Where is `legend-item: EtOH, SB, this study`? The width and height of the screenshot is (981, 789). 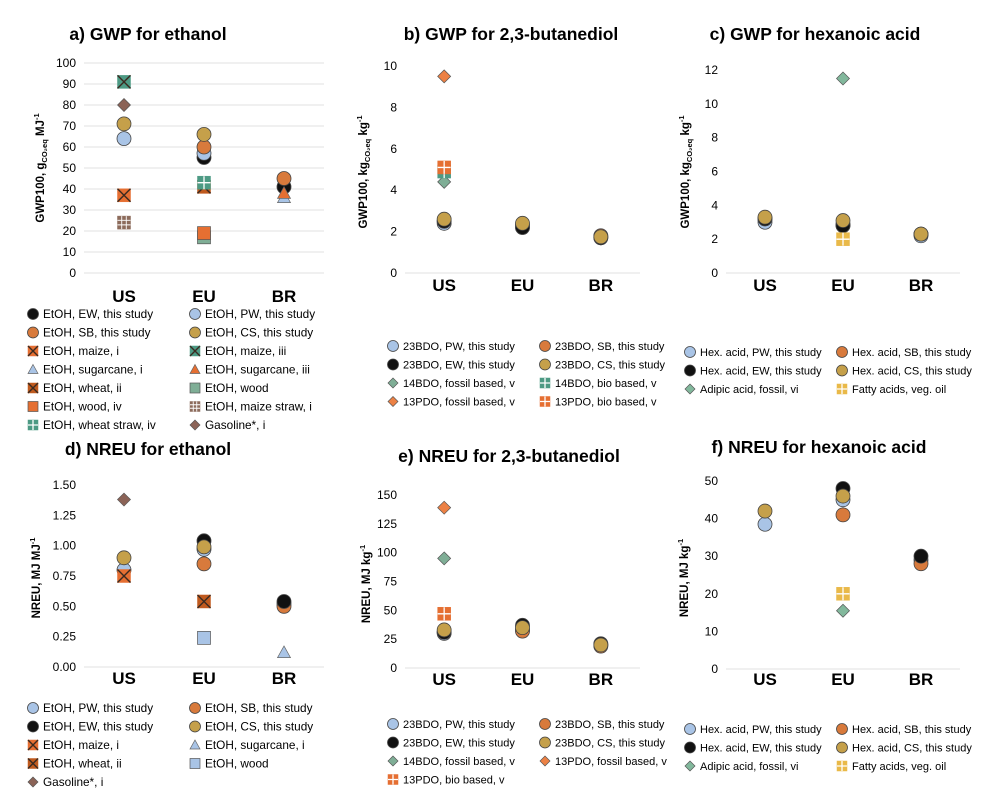
legend-item: EtOH, SB, this study is located at coordinates (89, 333).